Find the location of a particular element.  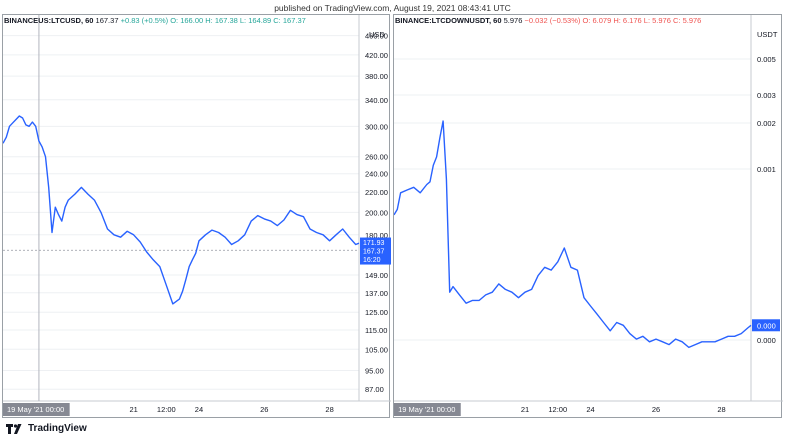

price-label-text: 171.93 is located at coordinates (374, 243).